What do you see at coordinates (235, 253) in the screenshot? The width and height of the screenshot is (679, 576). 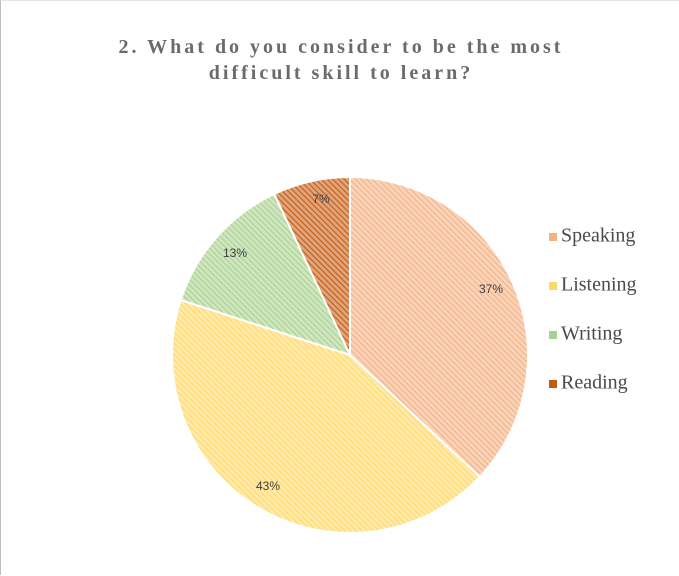 I see `data-label-writing: 13%` at bounding box center [235, 253].